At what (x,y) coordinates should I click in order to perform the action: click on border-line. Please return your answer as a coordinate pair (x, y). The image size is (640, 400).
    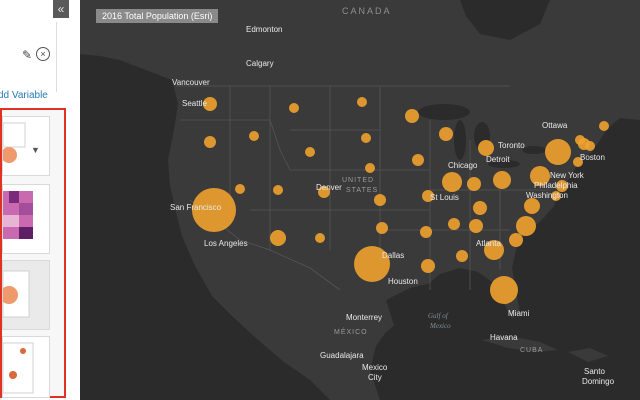
    Looking at the image, I should click on (235, 145).